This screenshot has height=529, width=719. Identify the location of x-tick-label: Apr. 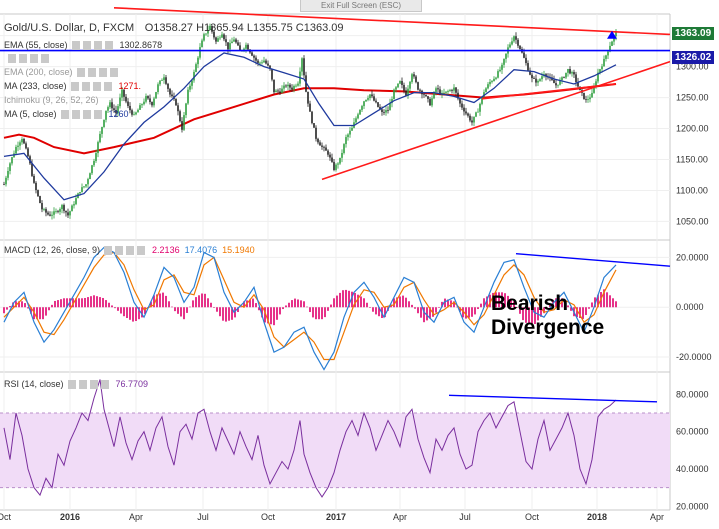
(657, 517).